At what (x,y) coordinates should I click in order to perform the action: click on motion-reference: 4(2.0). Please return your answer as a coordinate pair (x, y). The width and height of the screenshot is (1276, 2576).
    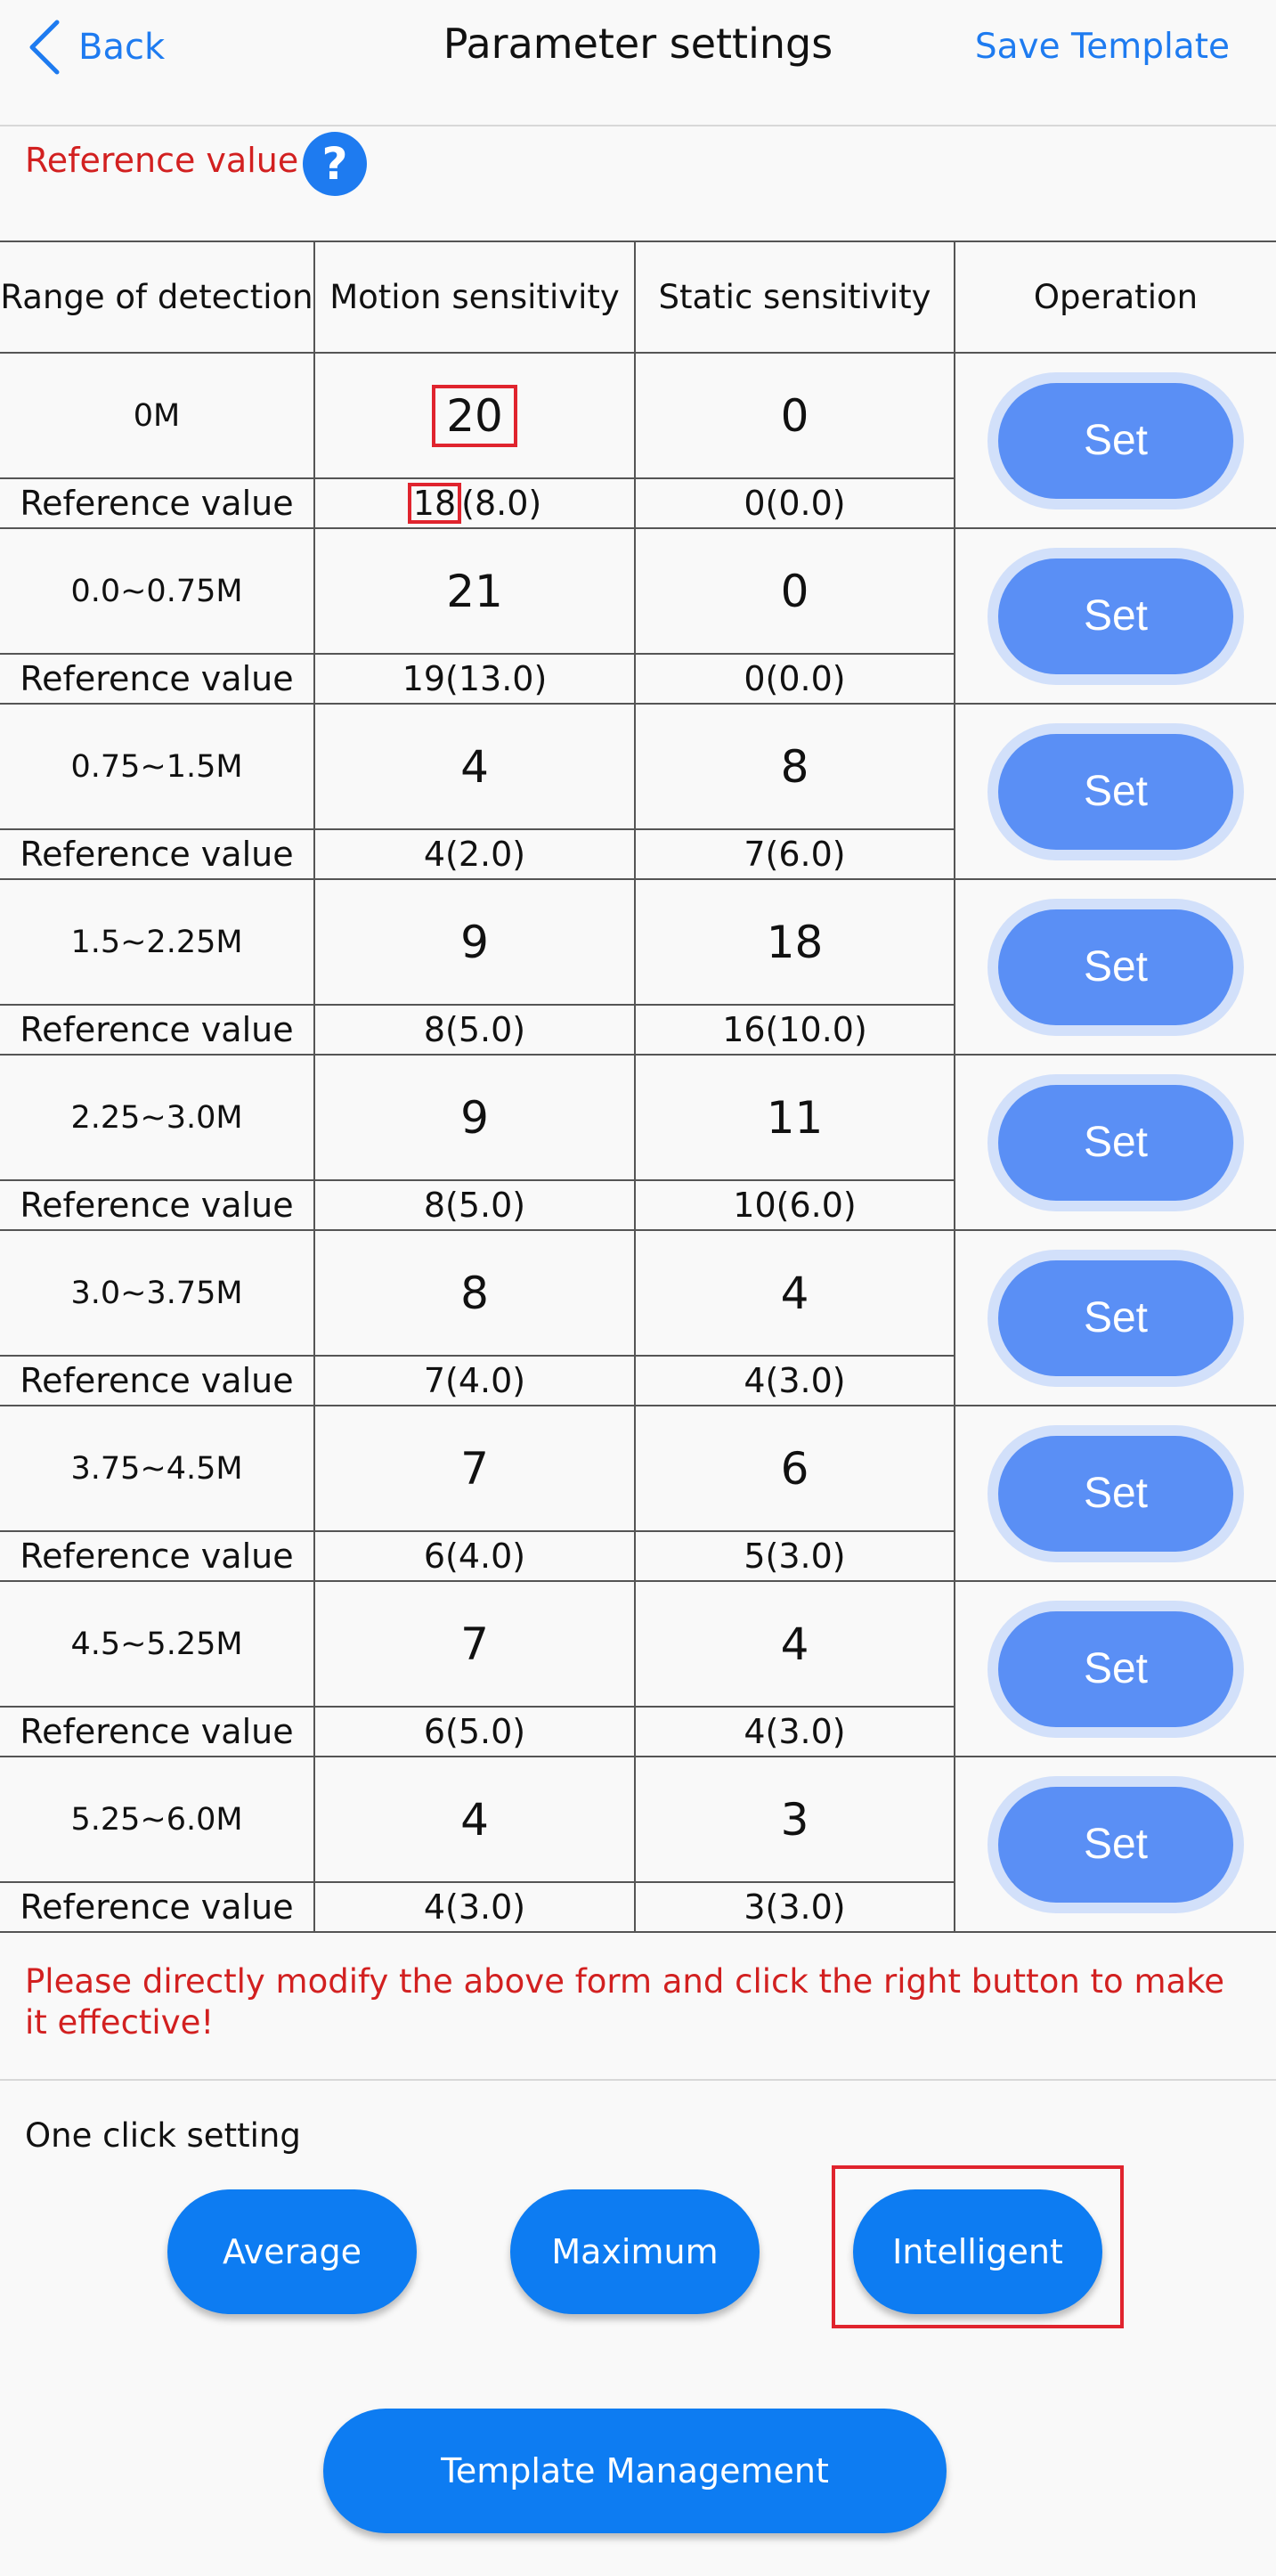
    Looking at the image, I should click on (474, 854).